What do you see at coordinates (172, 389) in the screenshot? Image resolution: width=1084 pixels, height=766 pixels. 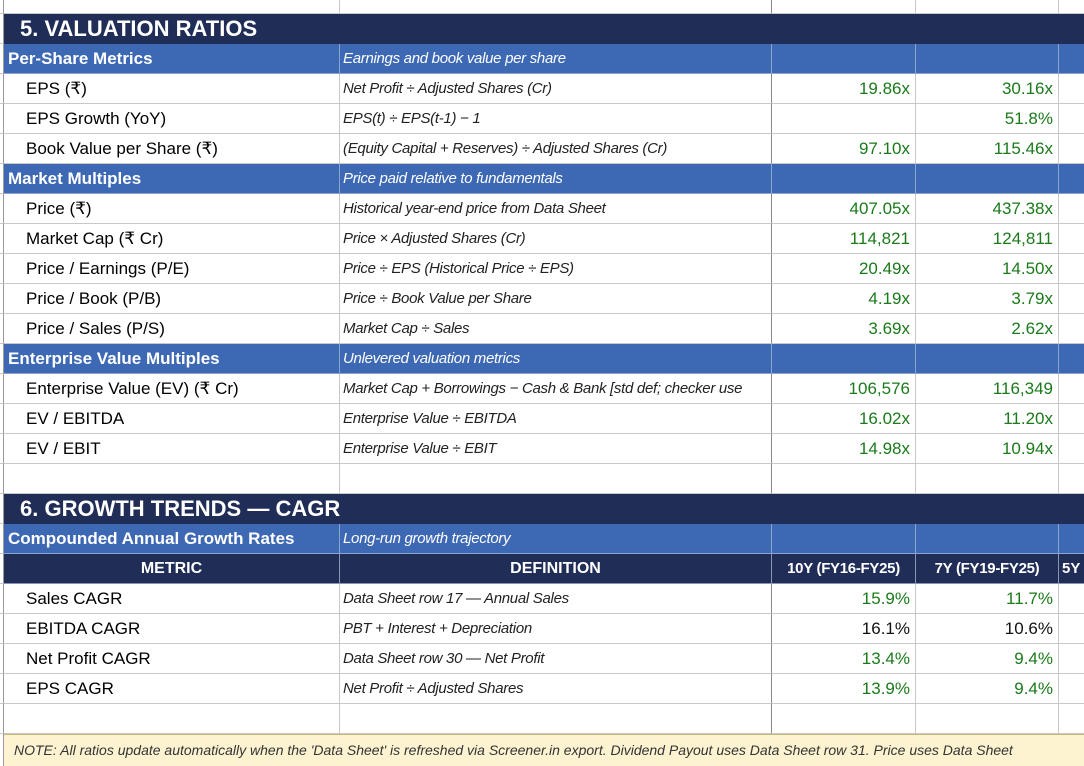 I see `metric-label: Enterprise Value (EV) (₹ Cr)` at bounding box center [172, 389].